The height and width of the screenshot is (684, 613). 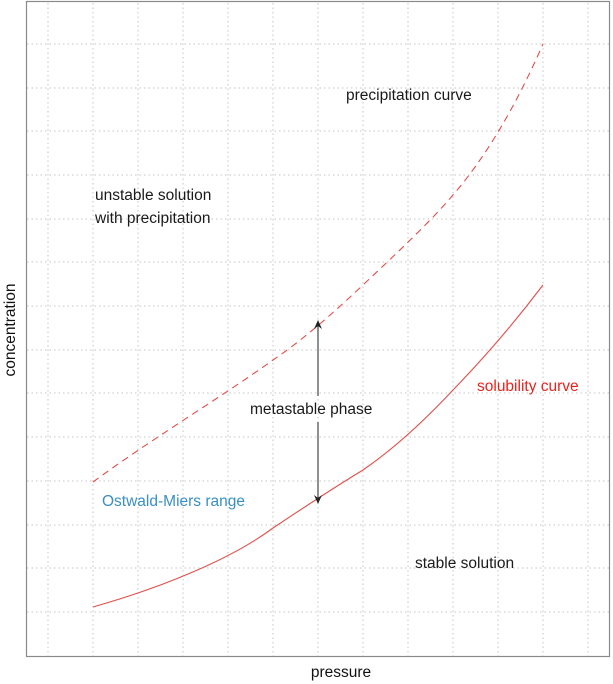 What do you see at coordinates (10, 330) in the screenshot?
I see `y-axis-label: concentration` at bounding box center [10, 330].